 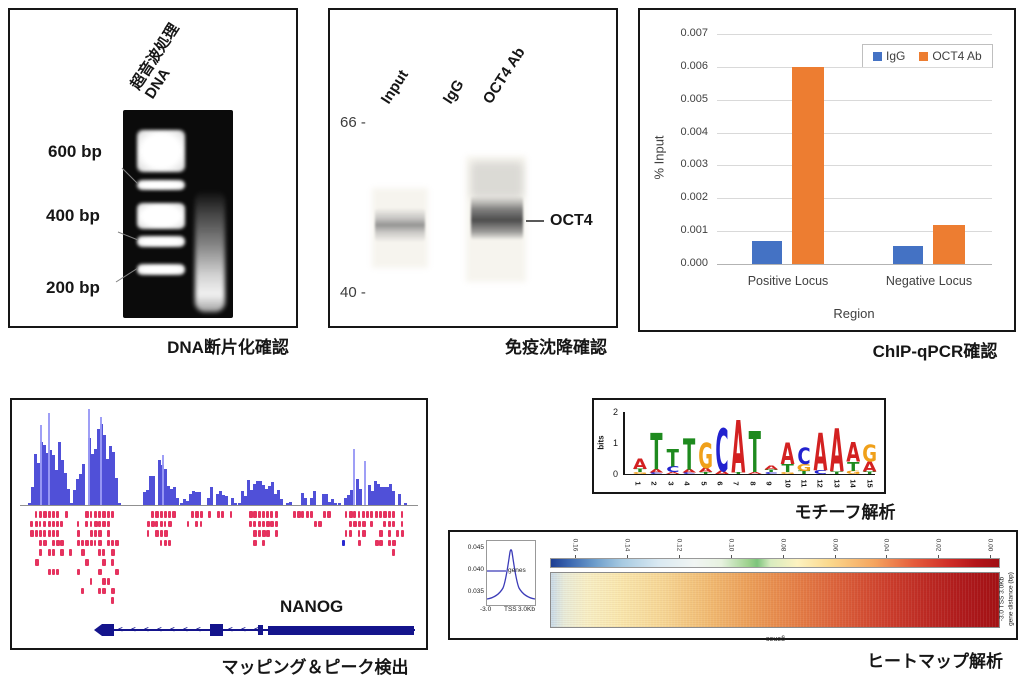 I want to click on oct4-band, so click(x=497, y=218).